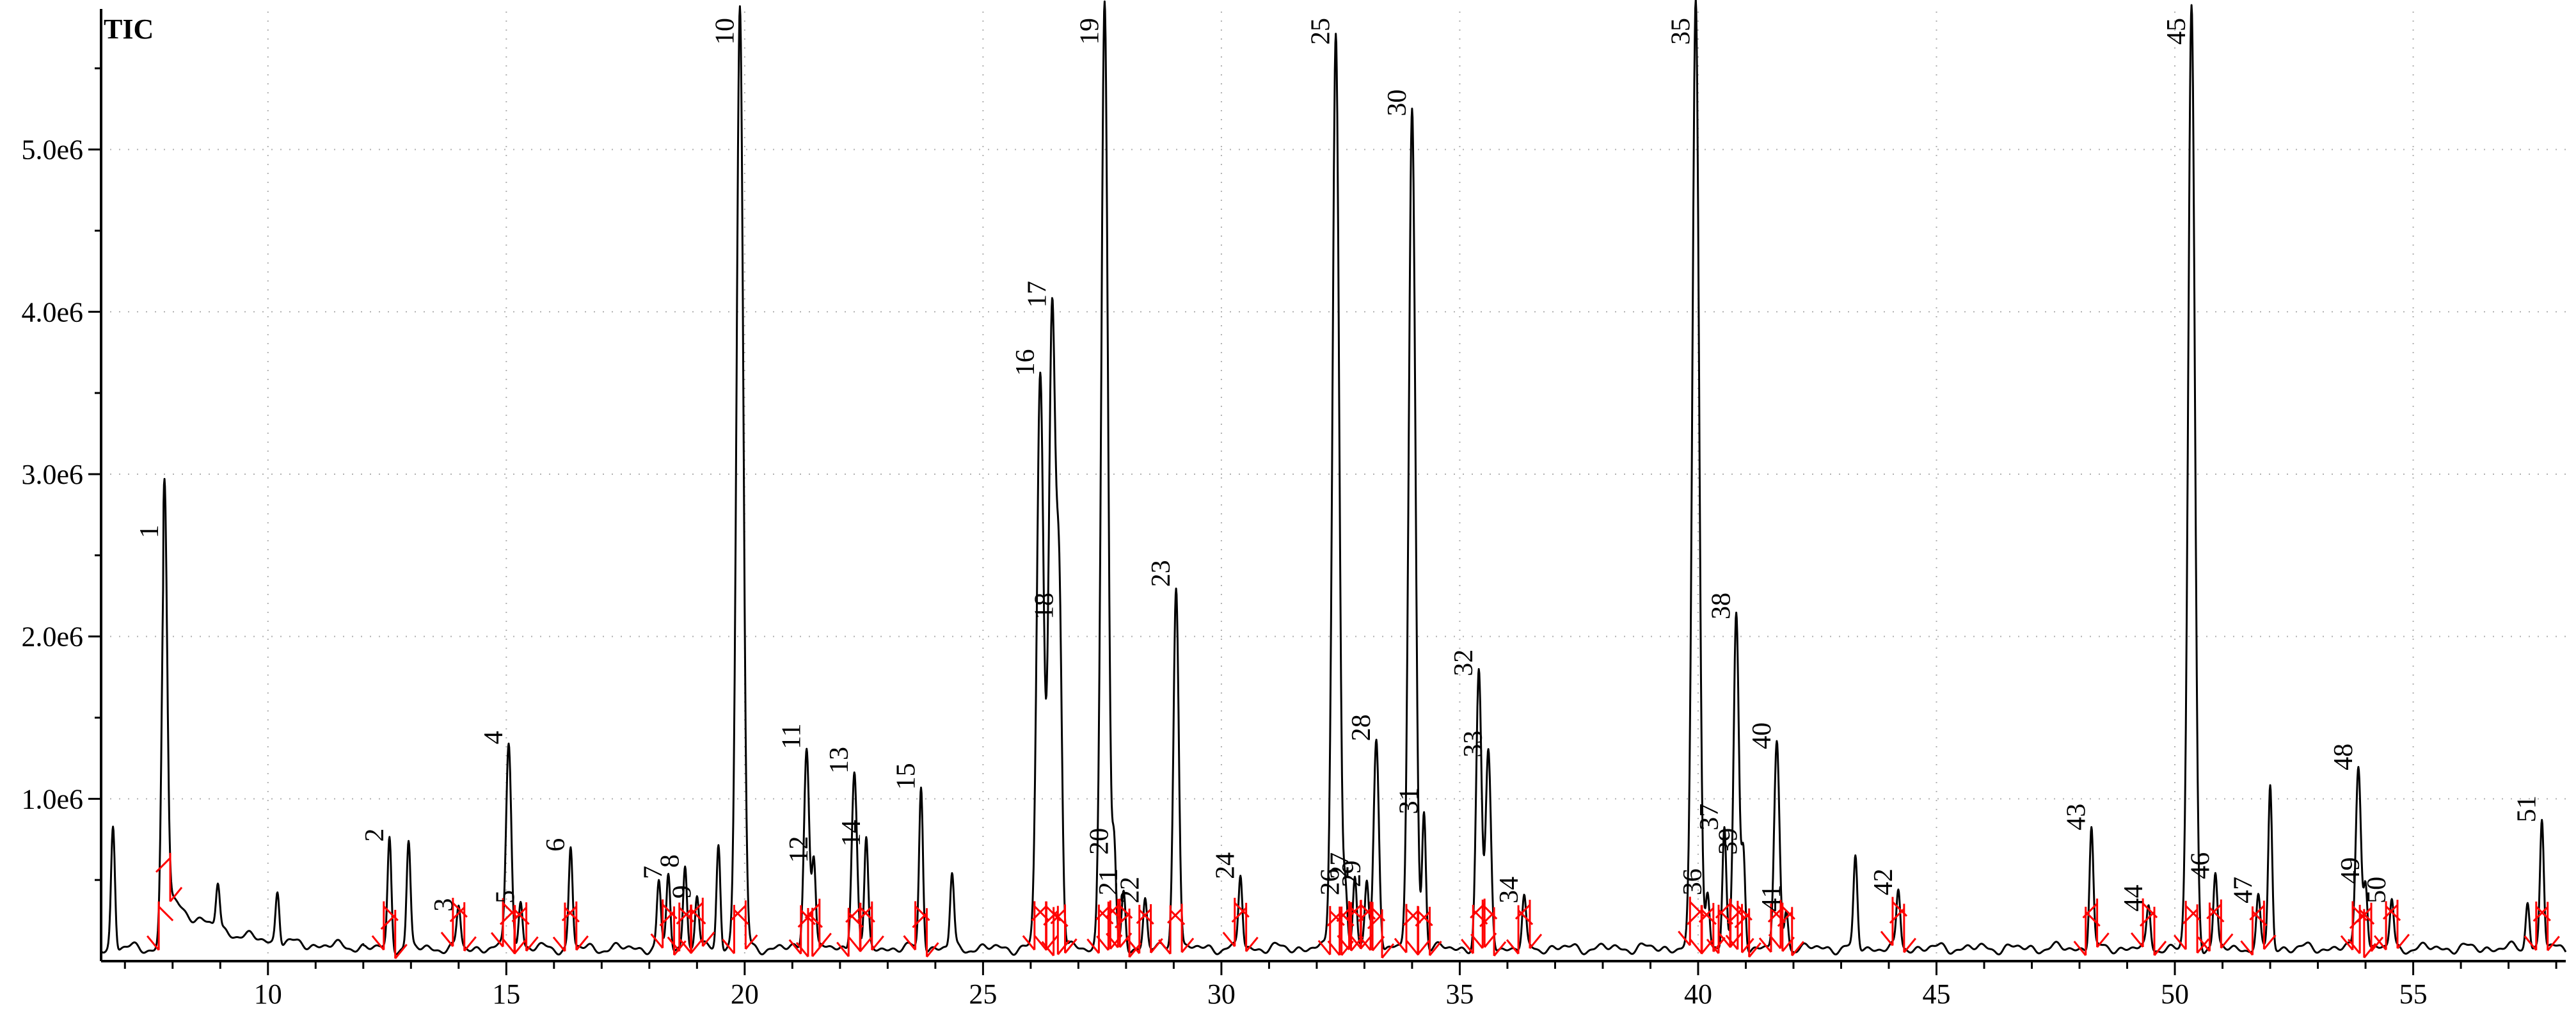 This screenshot has height=1020, width=2576. What do you see at coordinates (725, 32) in the screenshot?
I see `peak-label: 10` at bounding box center [725, 32].